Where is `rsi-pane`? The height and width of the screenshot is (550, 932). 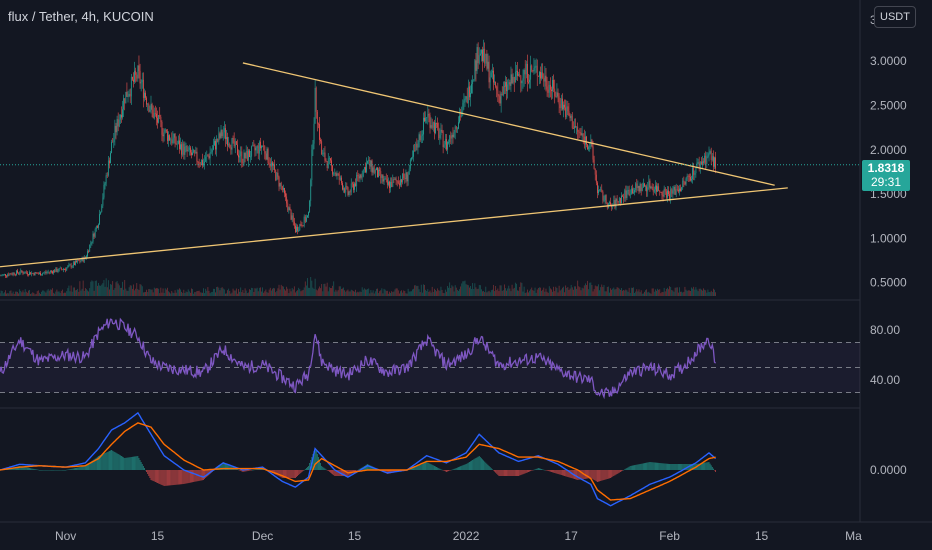
rsi-pane is located at coordinates (430, 358).